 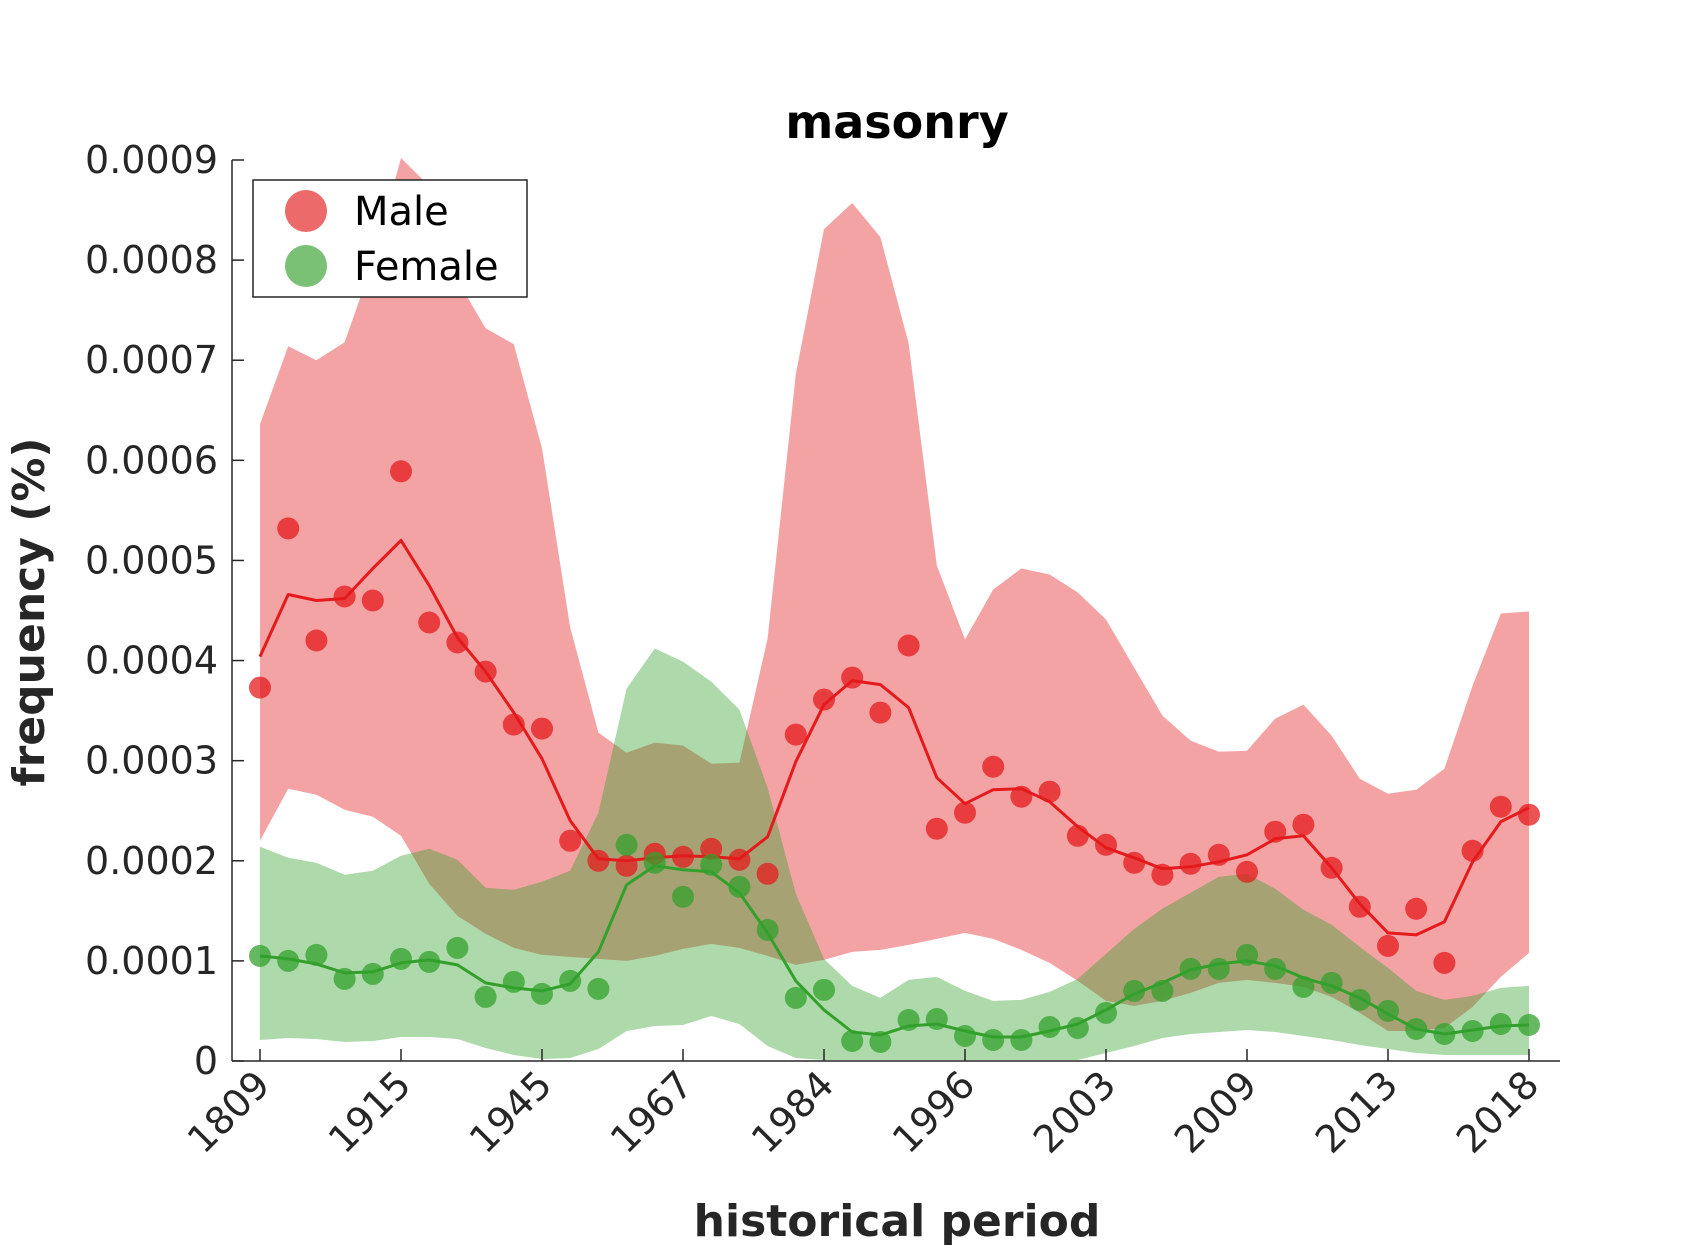 What do you see at coordinates (894, 951) in the screenshot?
I see `line-female` at bounding box center [894, 951].